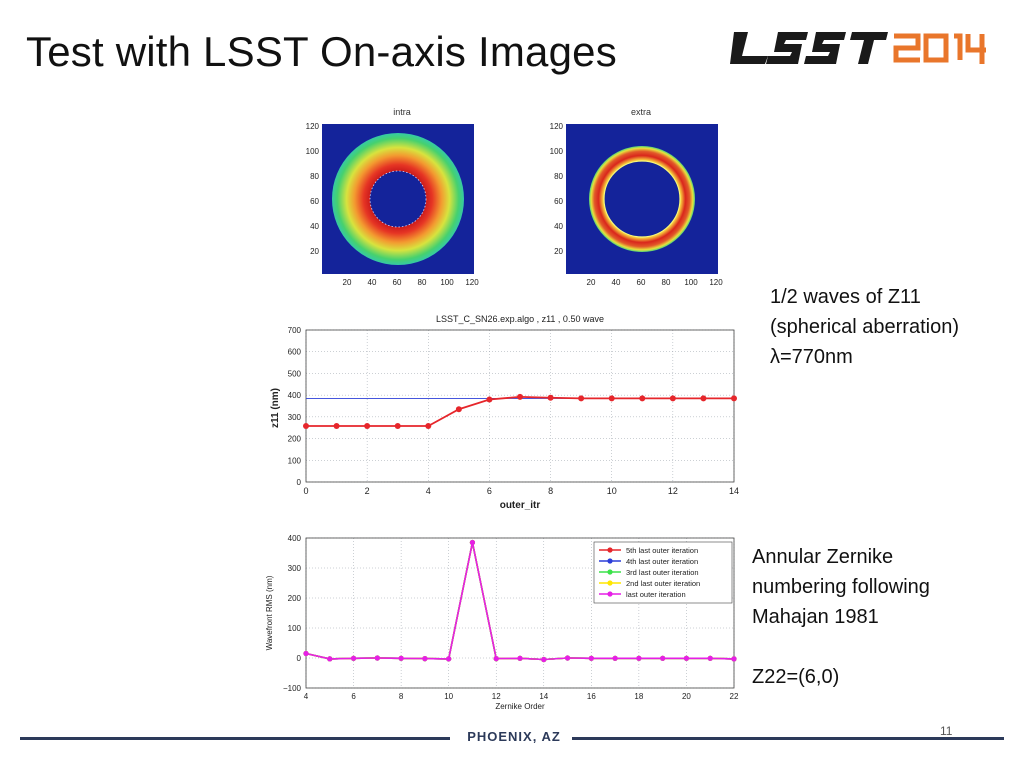  I want to click on extra-xtick: 60, so click(641, 282).